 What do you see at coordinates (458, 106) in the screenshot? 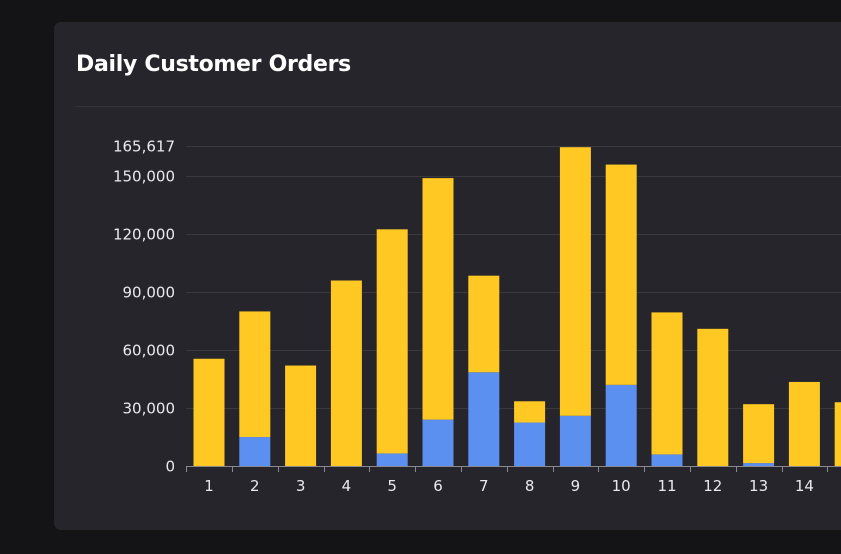
I see `title-divider` at bounding box center [458, 106].